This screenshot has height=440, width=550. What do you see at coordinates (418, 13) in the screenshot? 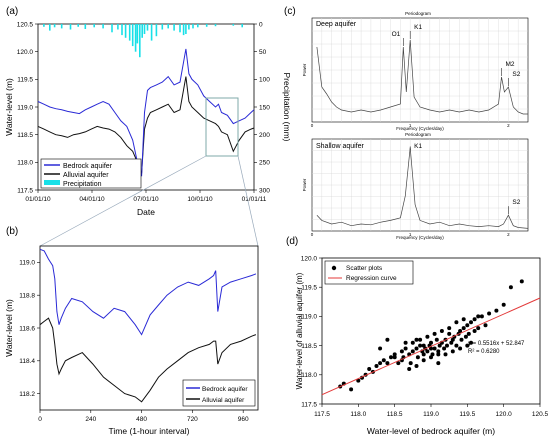
I see `chart-c-deep-title: Periodogram` at bounding box center [418, 13].